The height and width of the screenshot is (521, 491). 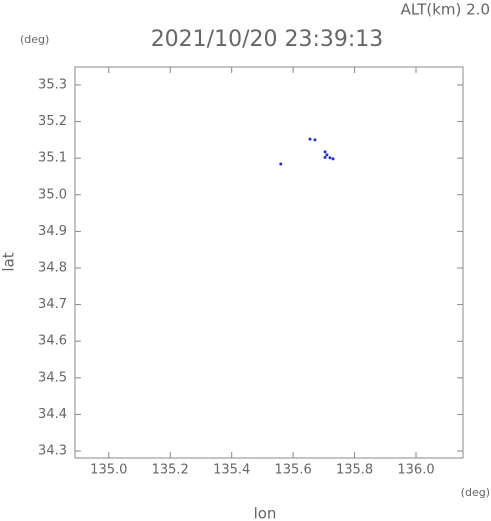 I want to click on y-tick-label: 35.2, so click(x=52, y=121).